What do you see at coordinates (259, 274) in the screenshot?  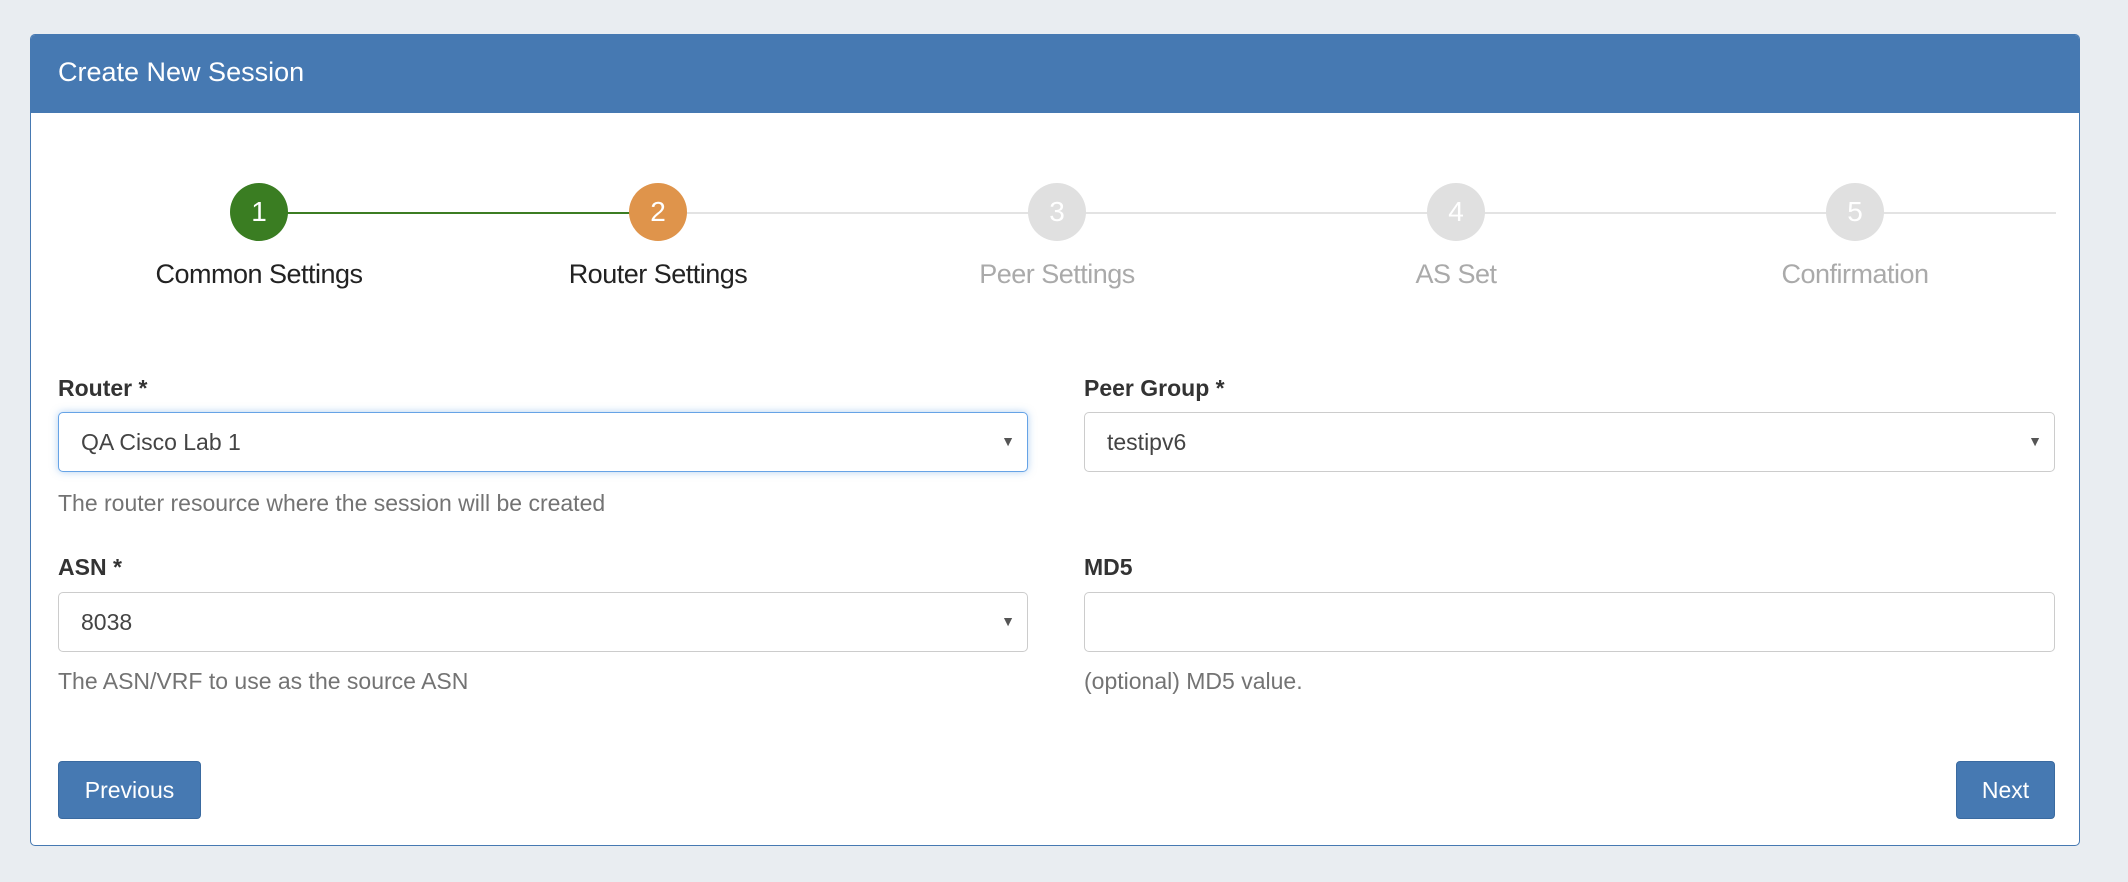 I see `step-1-label: Common Settings` at bounding box center [259, 274].